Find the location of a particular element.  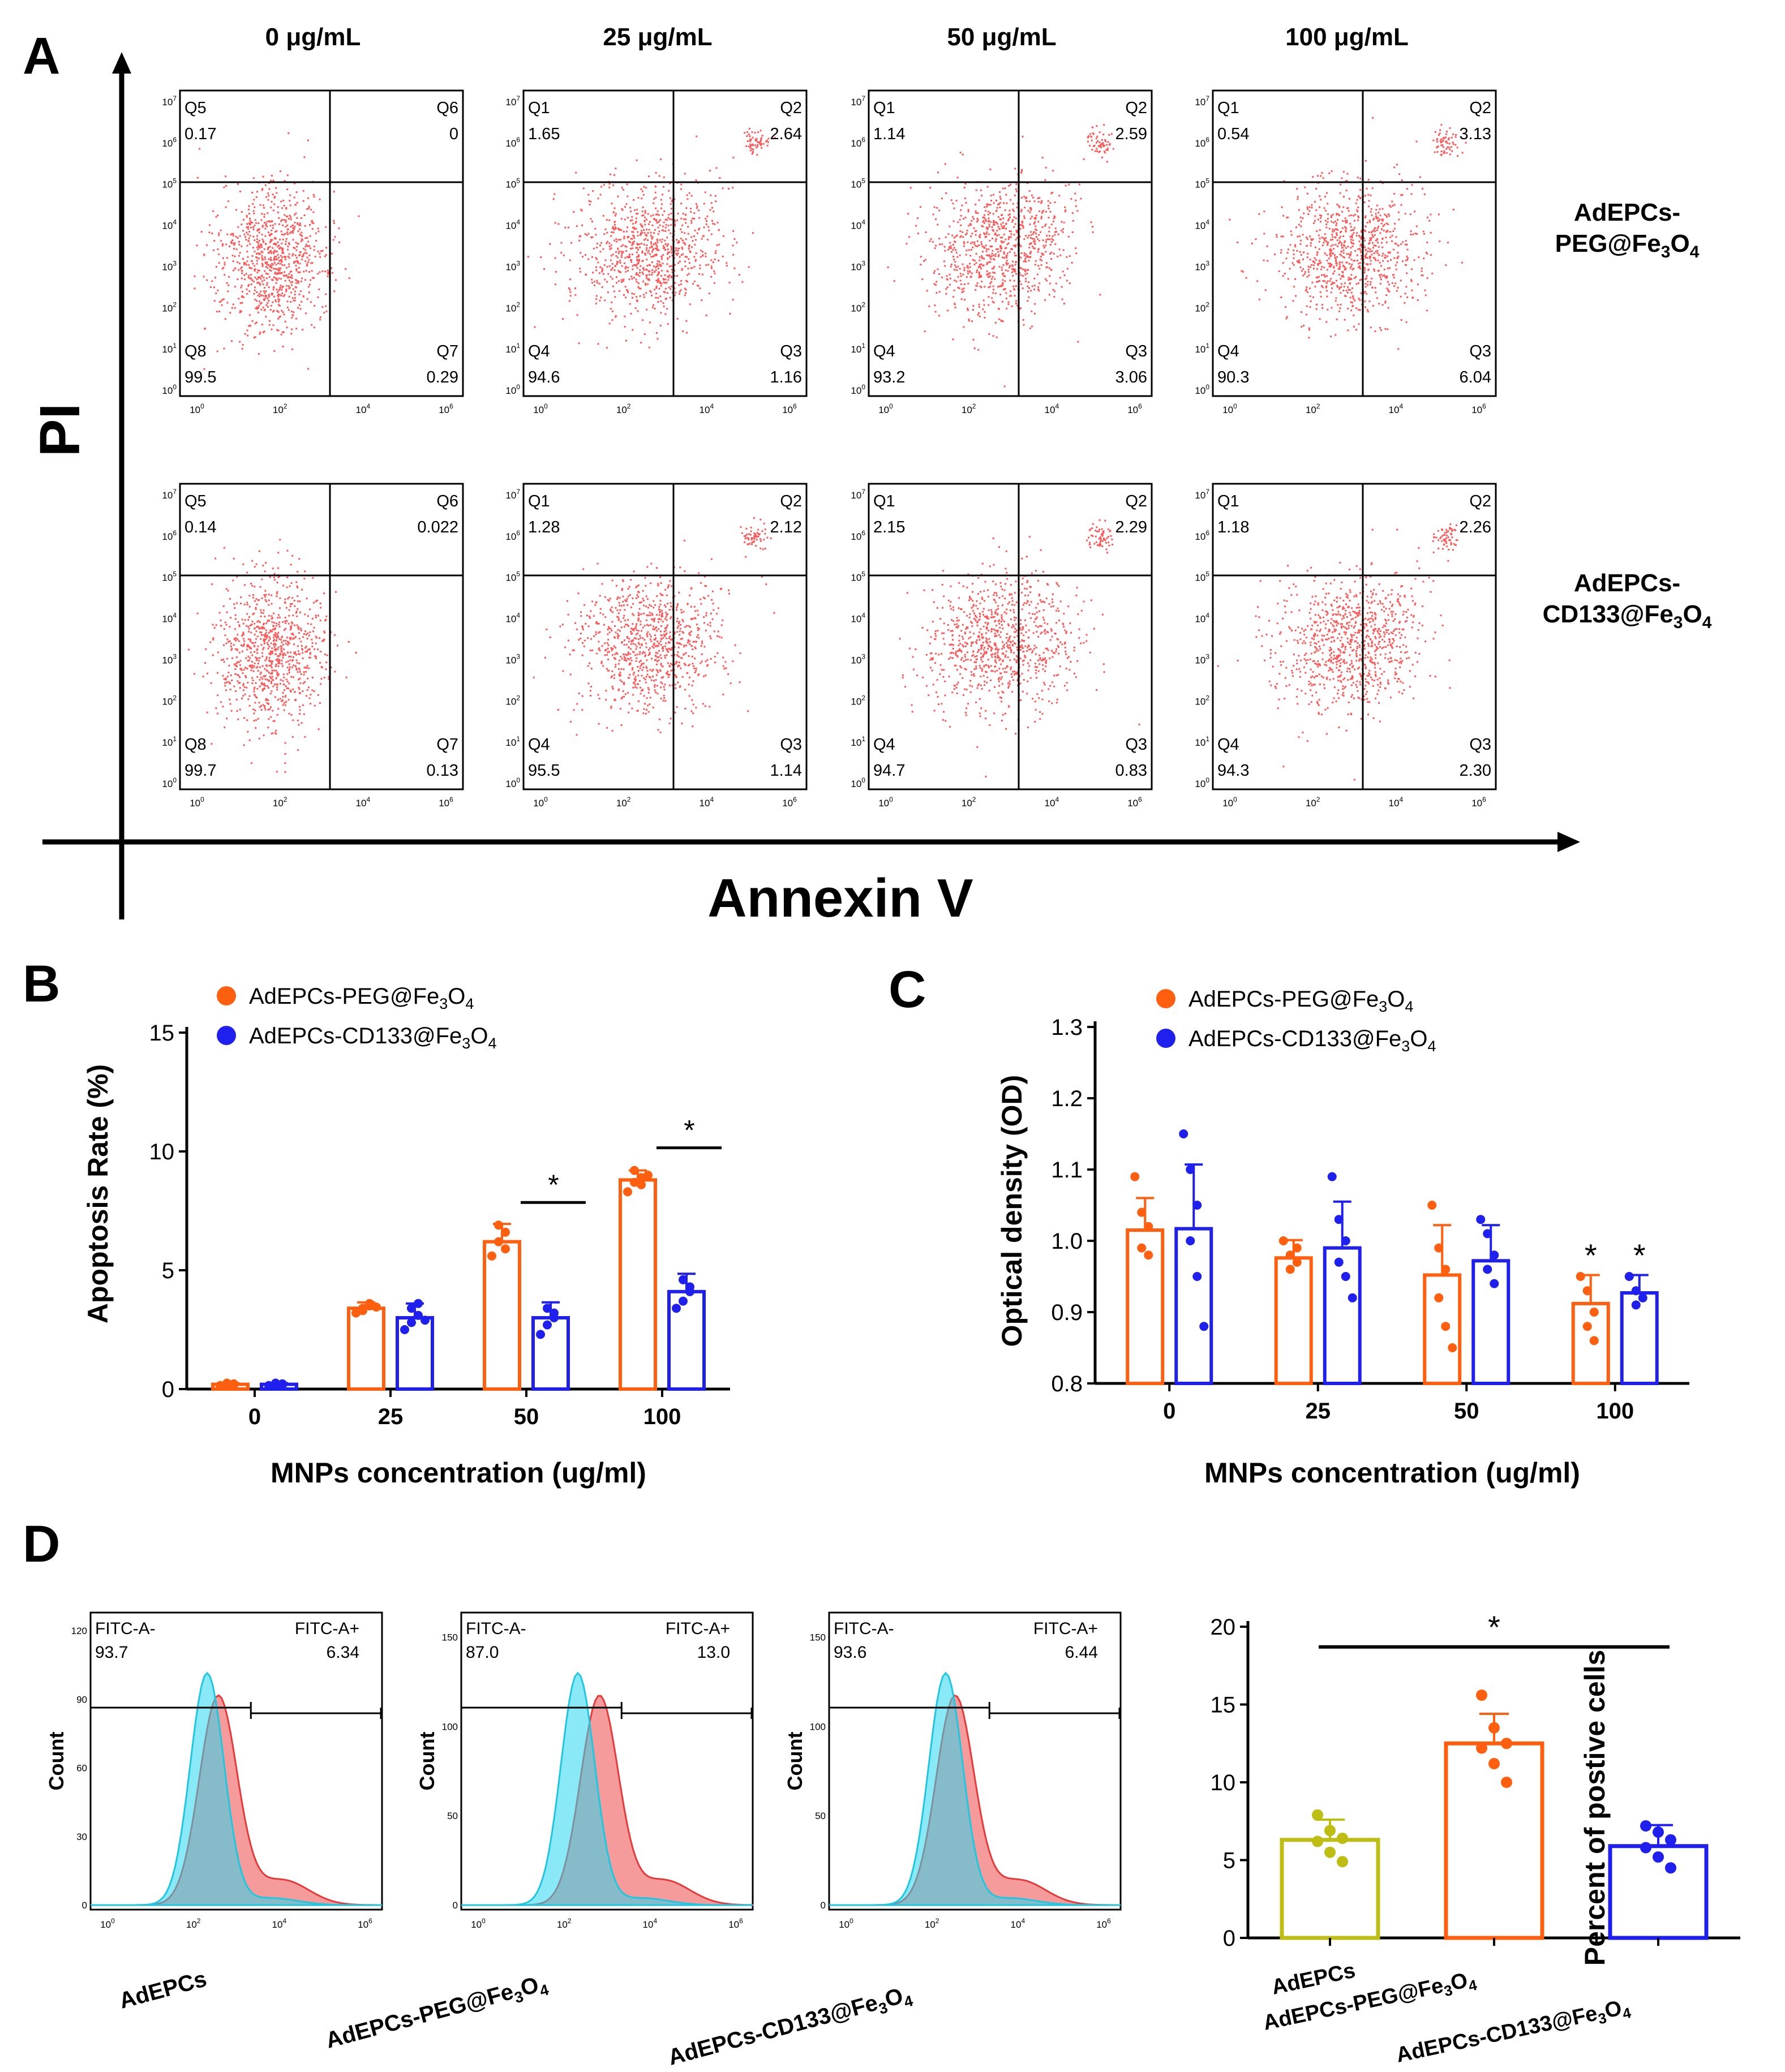

hist-x-tick: 106 is located at coordinates (1103, 1923).